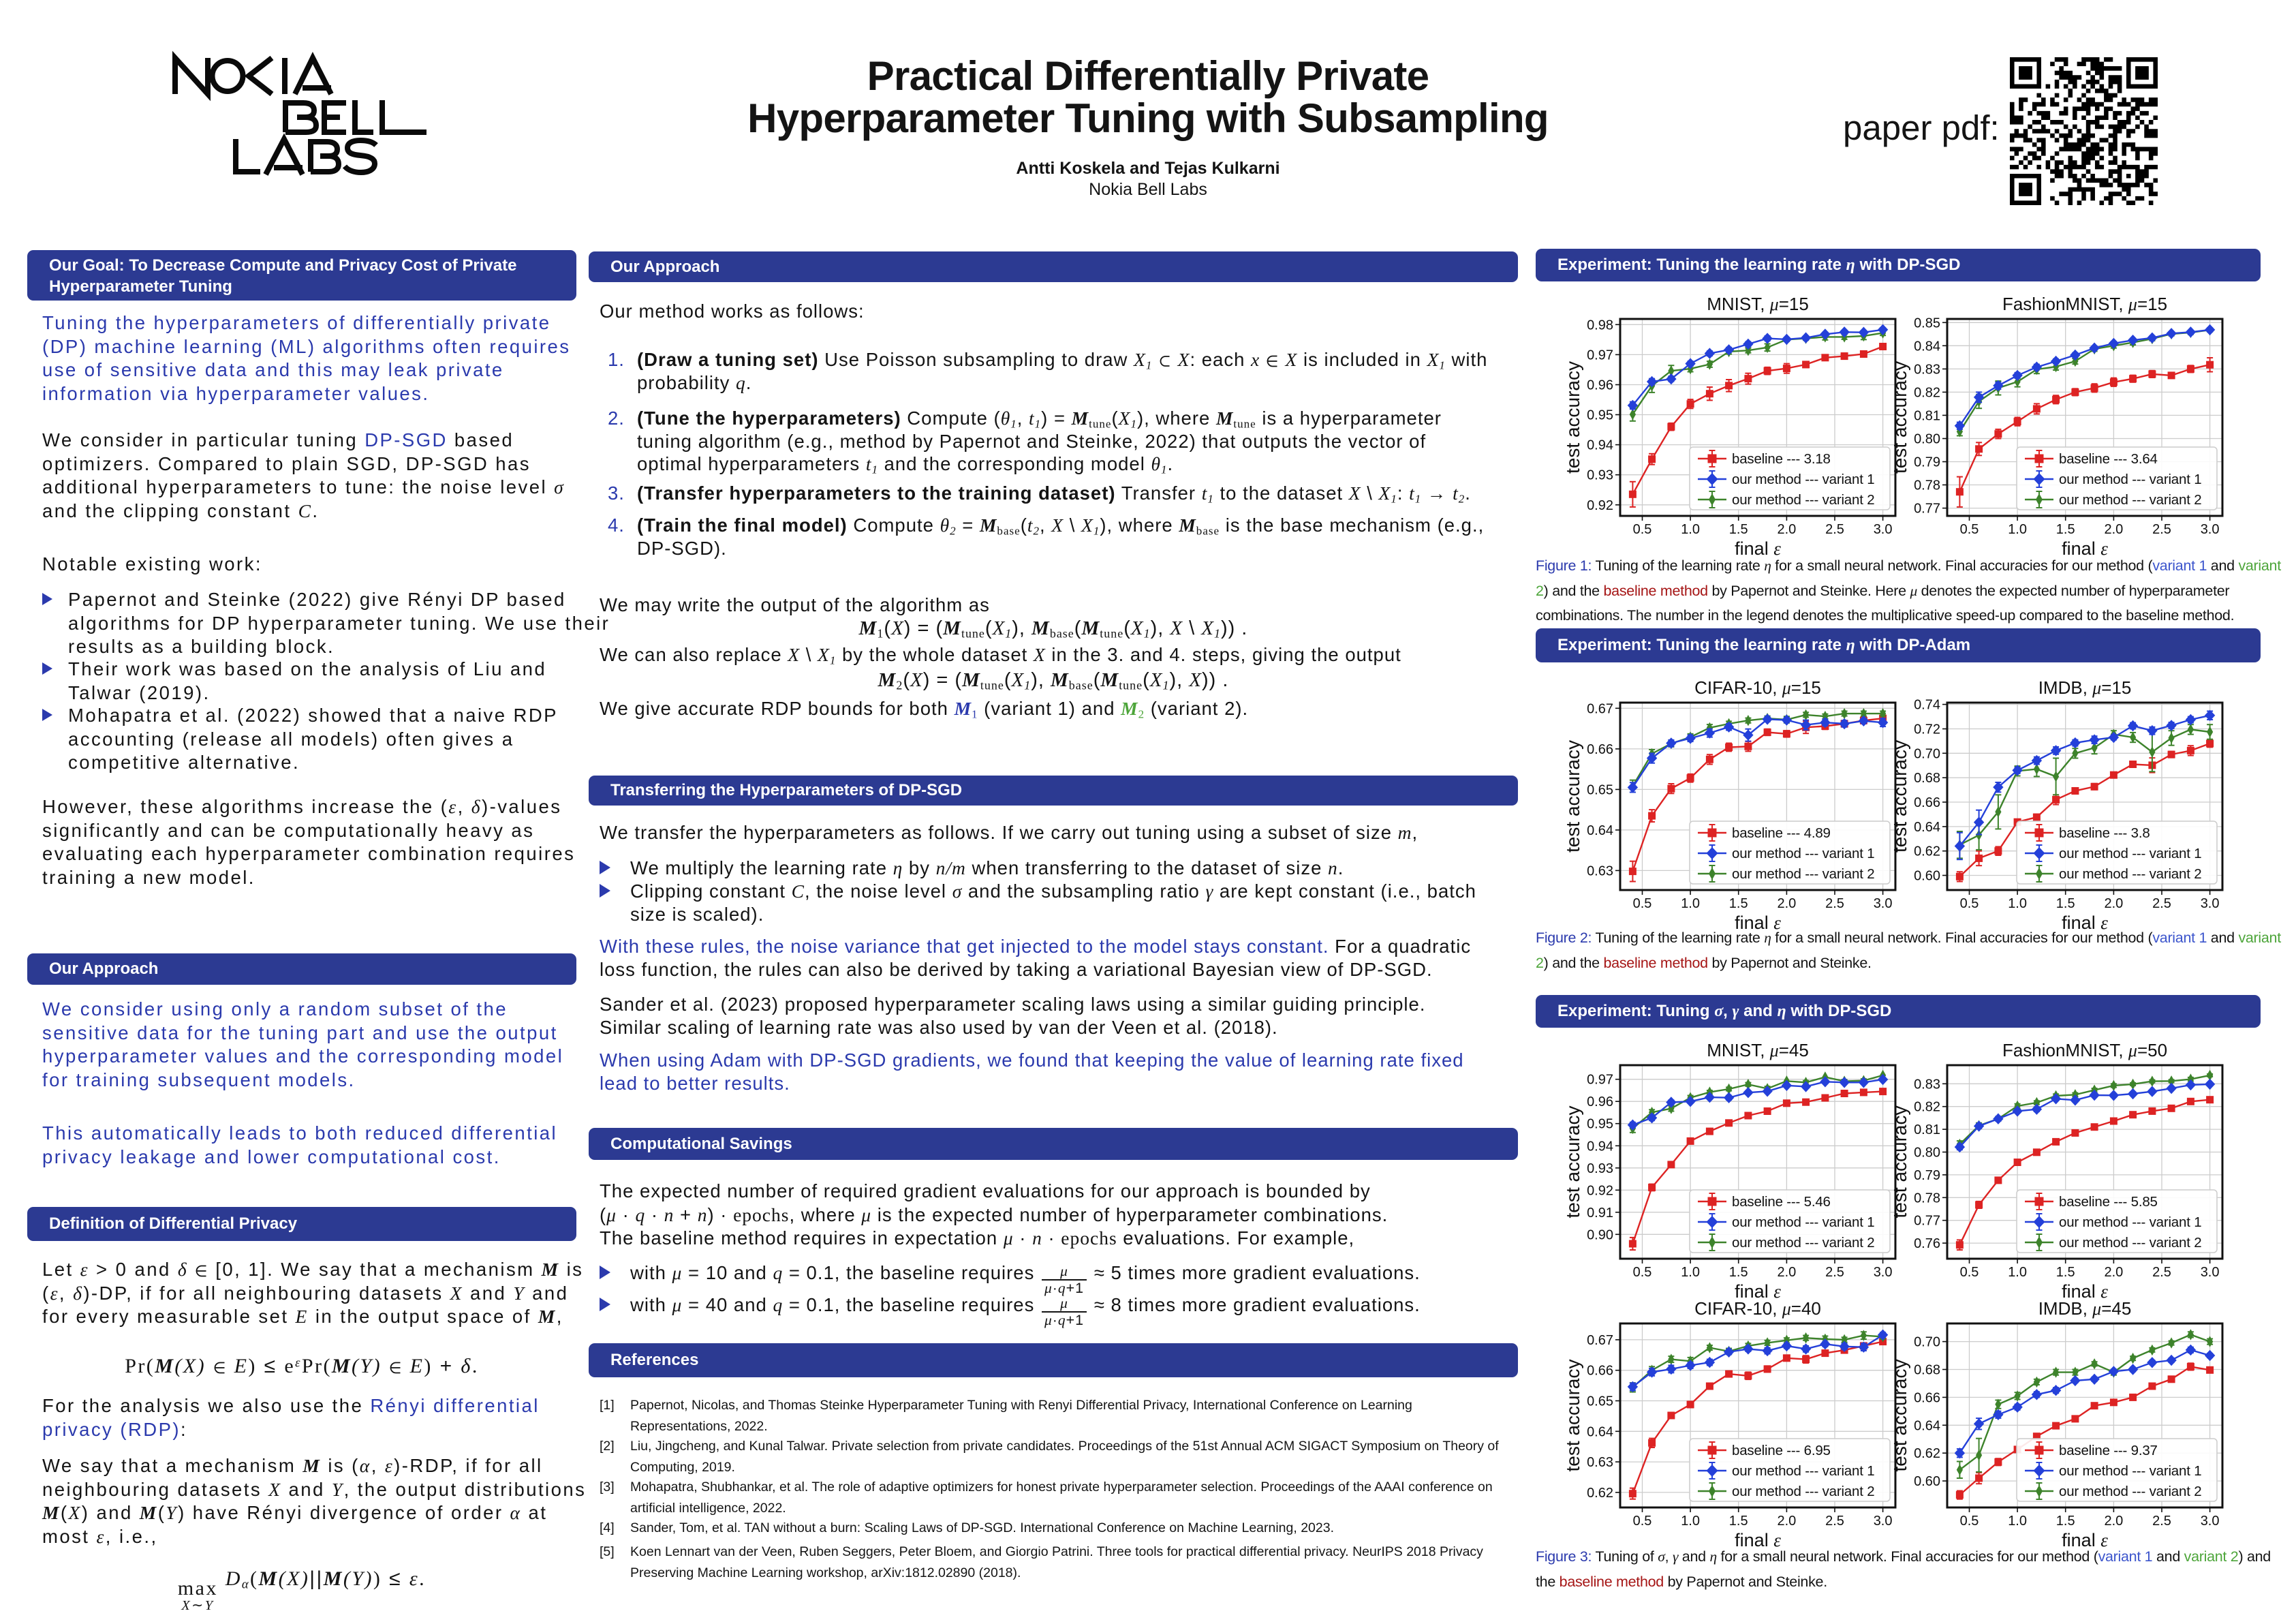 The height and width of the screenshot is (1624, 2296). What do you see at coordinates (1758, 1308) in the screenshot?
I see `svg-text: CIFAR-10, μ=40` at bounding box center [1758, 1308].